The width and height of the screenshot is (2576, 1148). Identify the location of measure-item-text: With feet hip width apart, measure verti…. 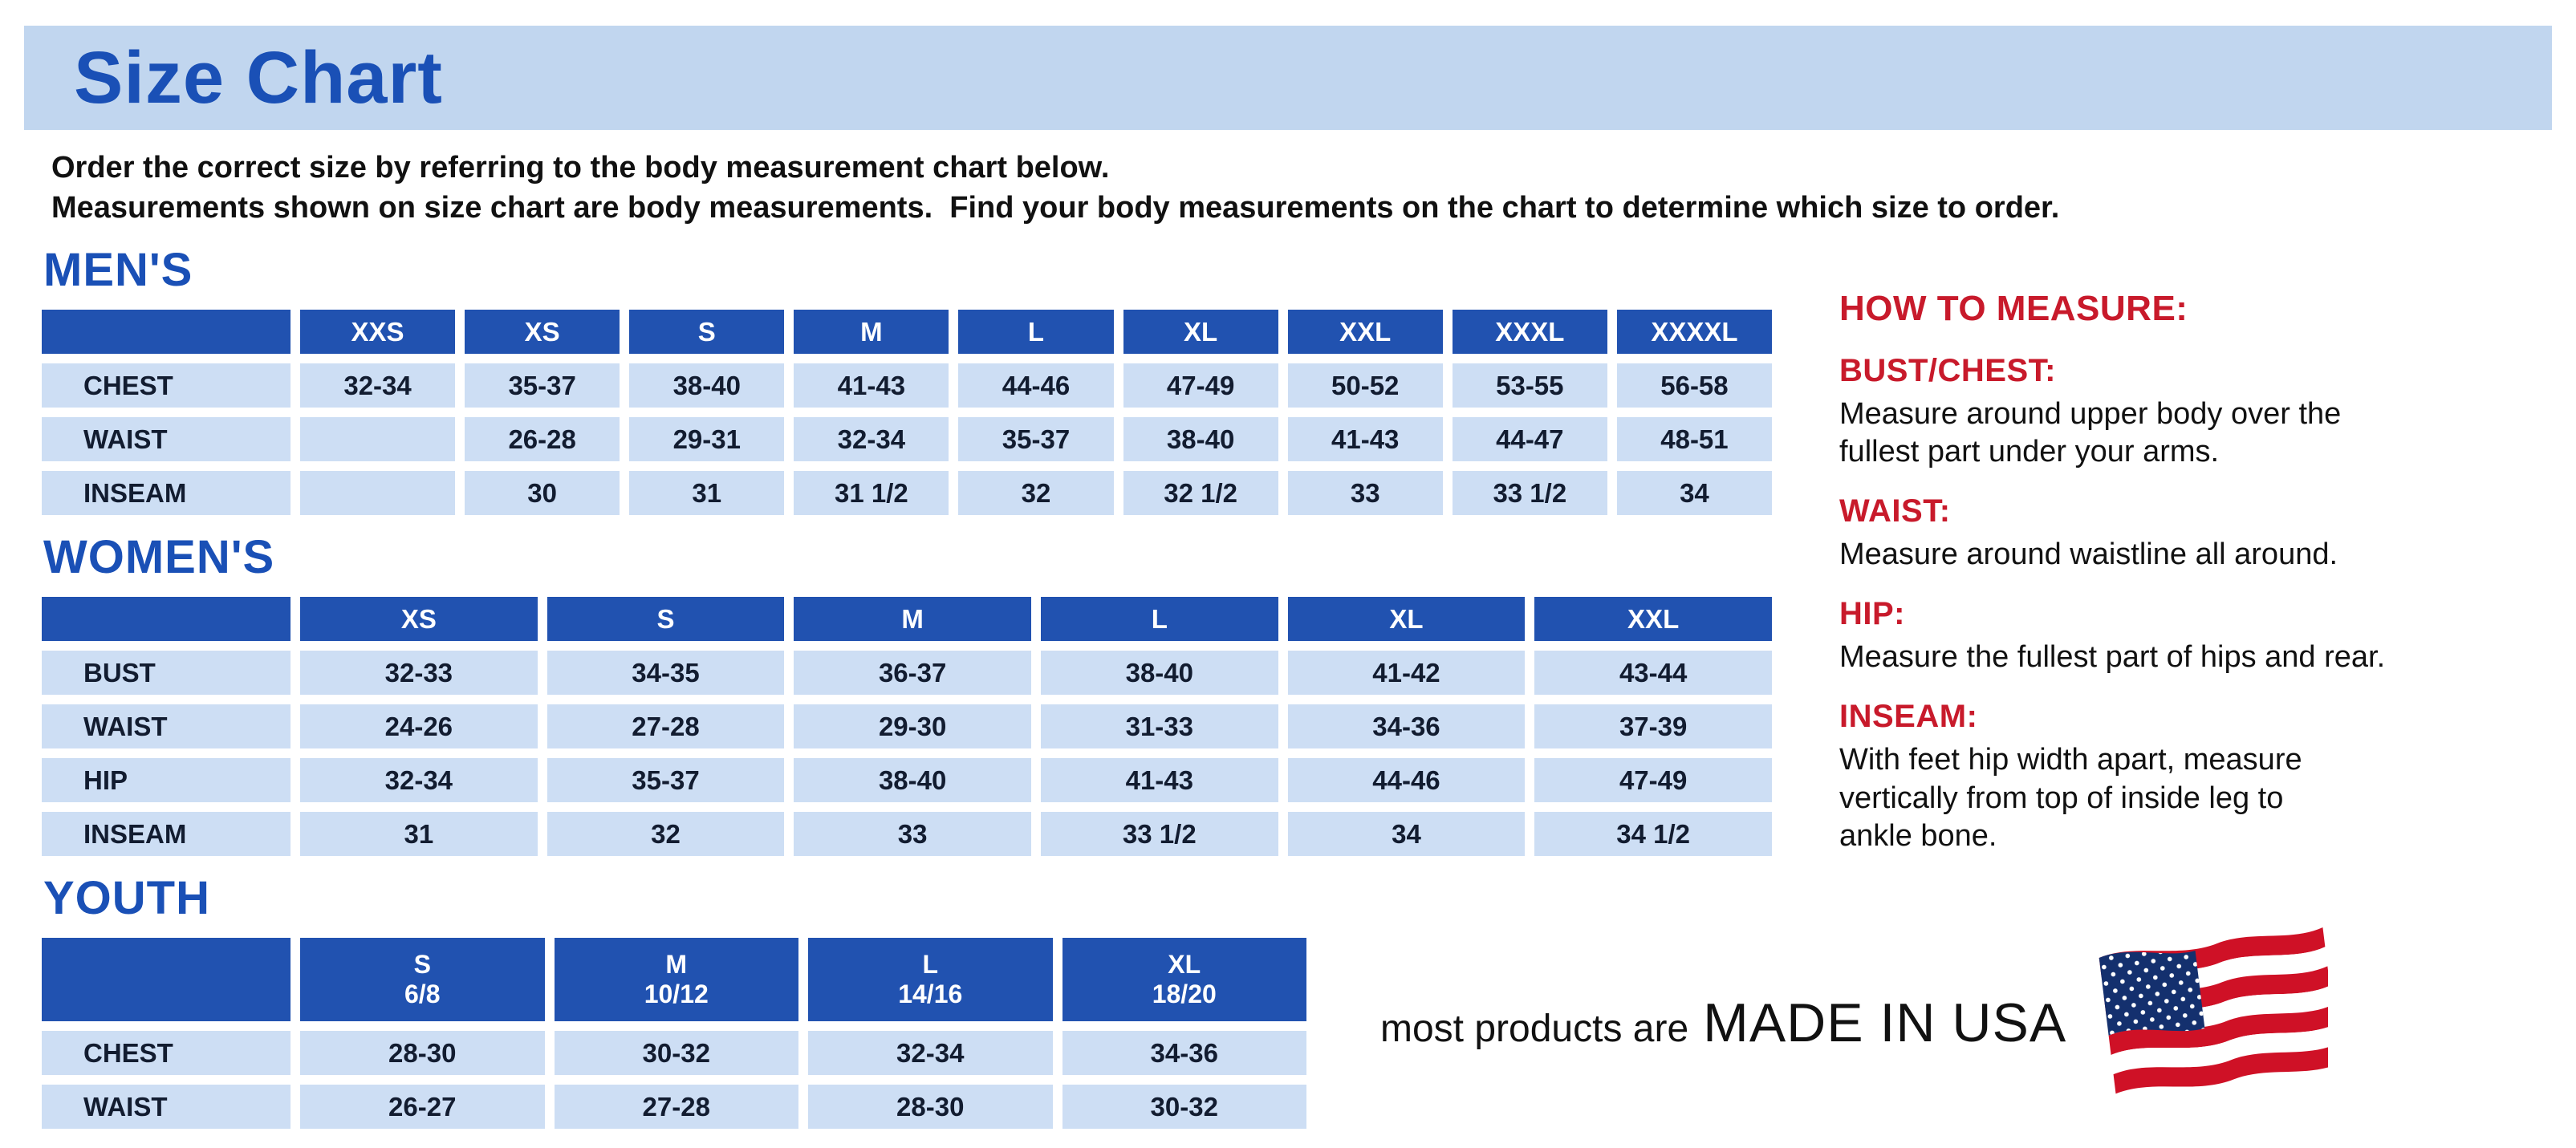
(2071, 798).